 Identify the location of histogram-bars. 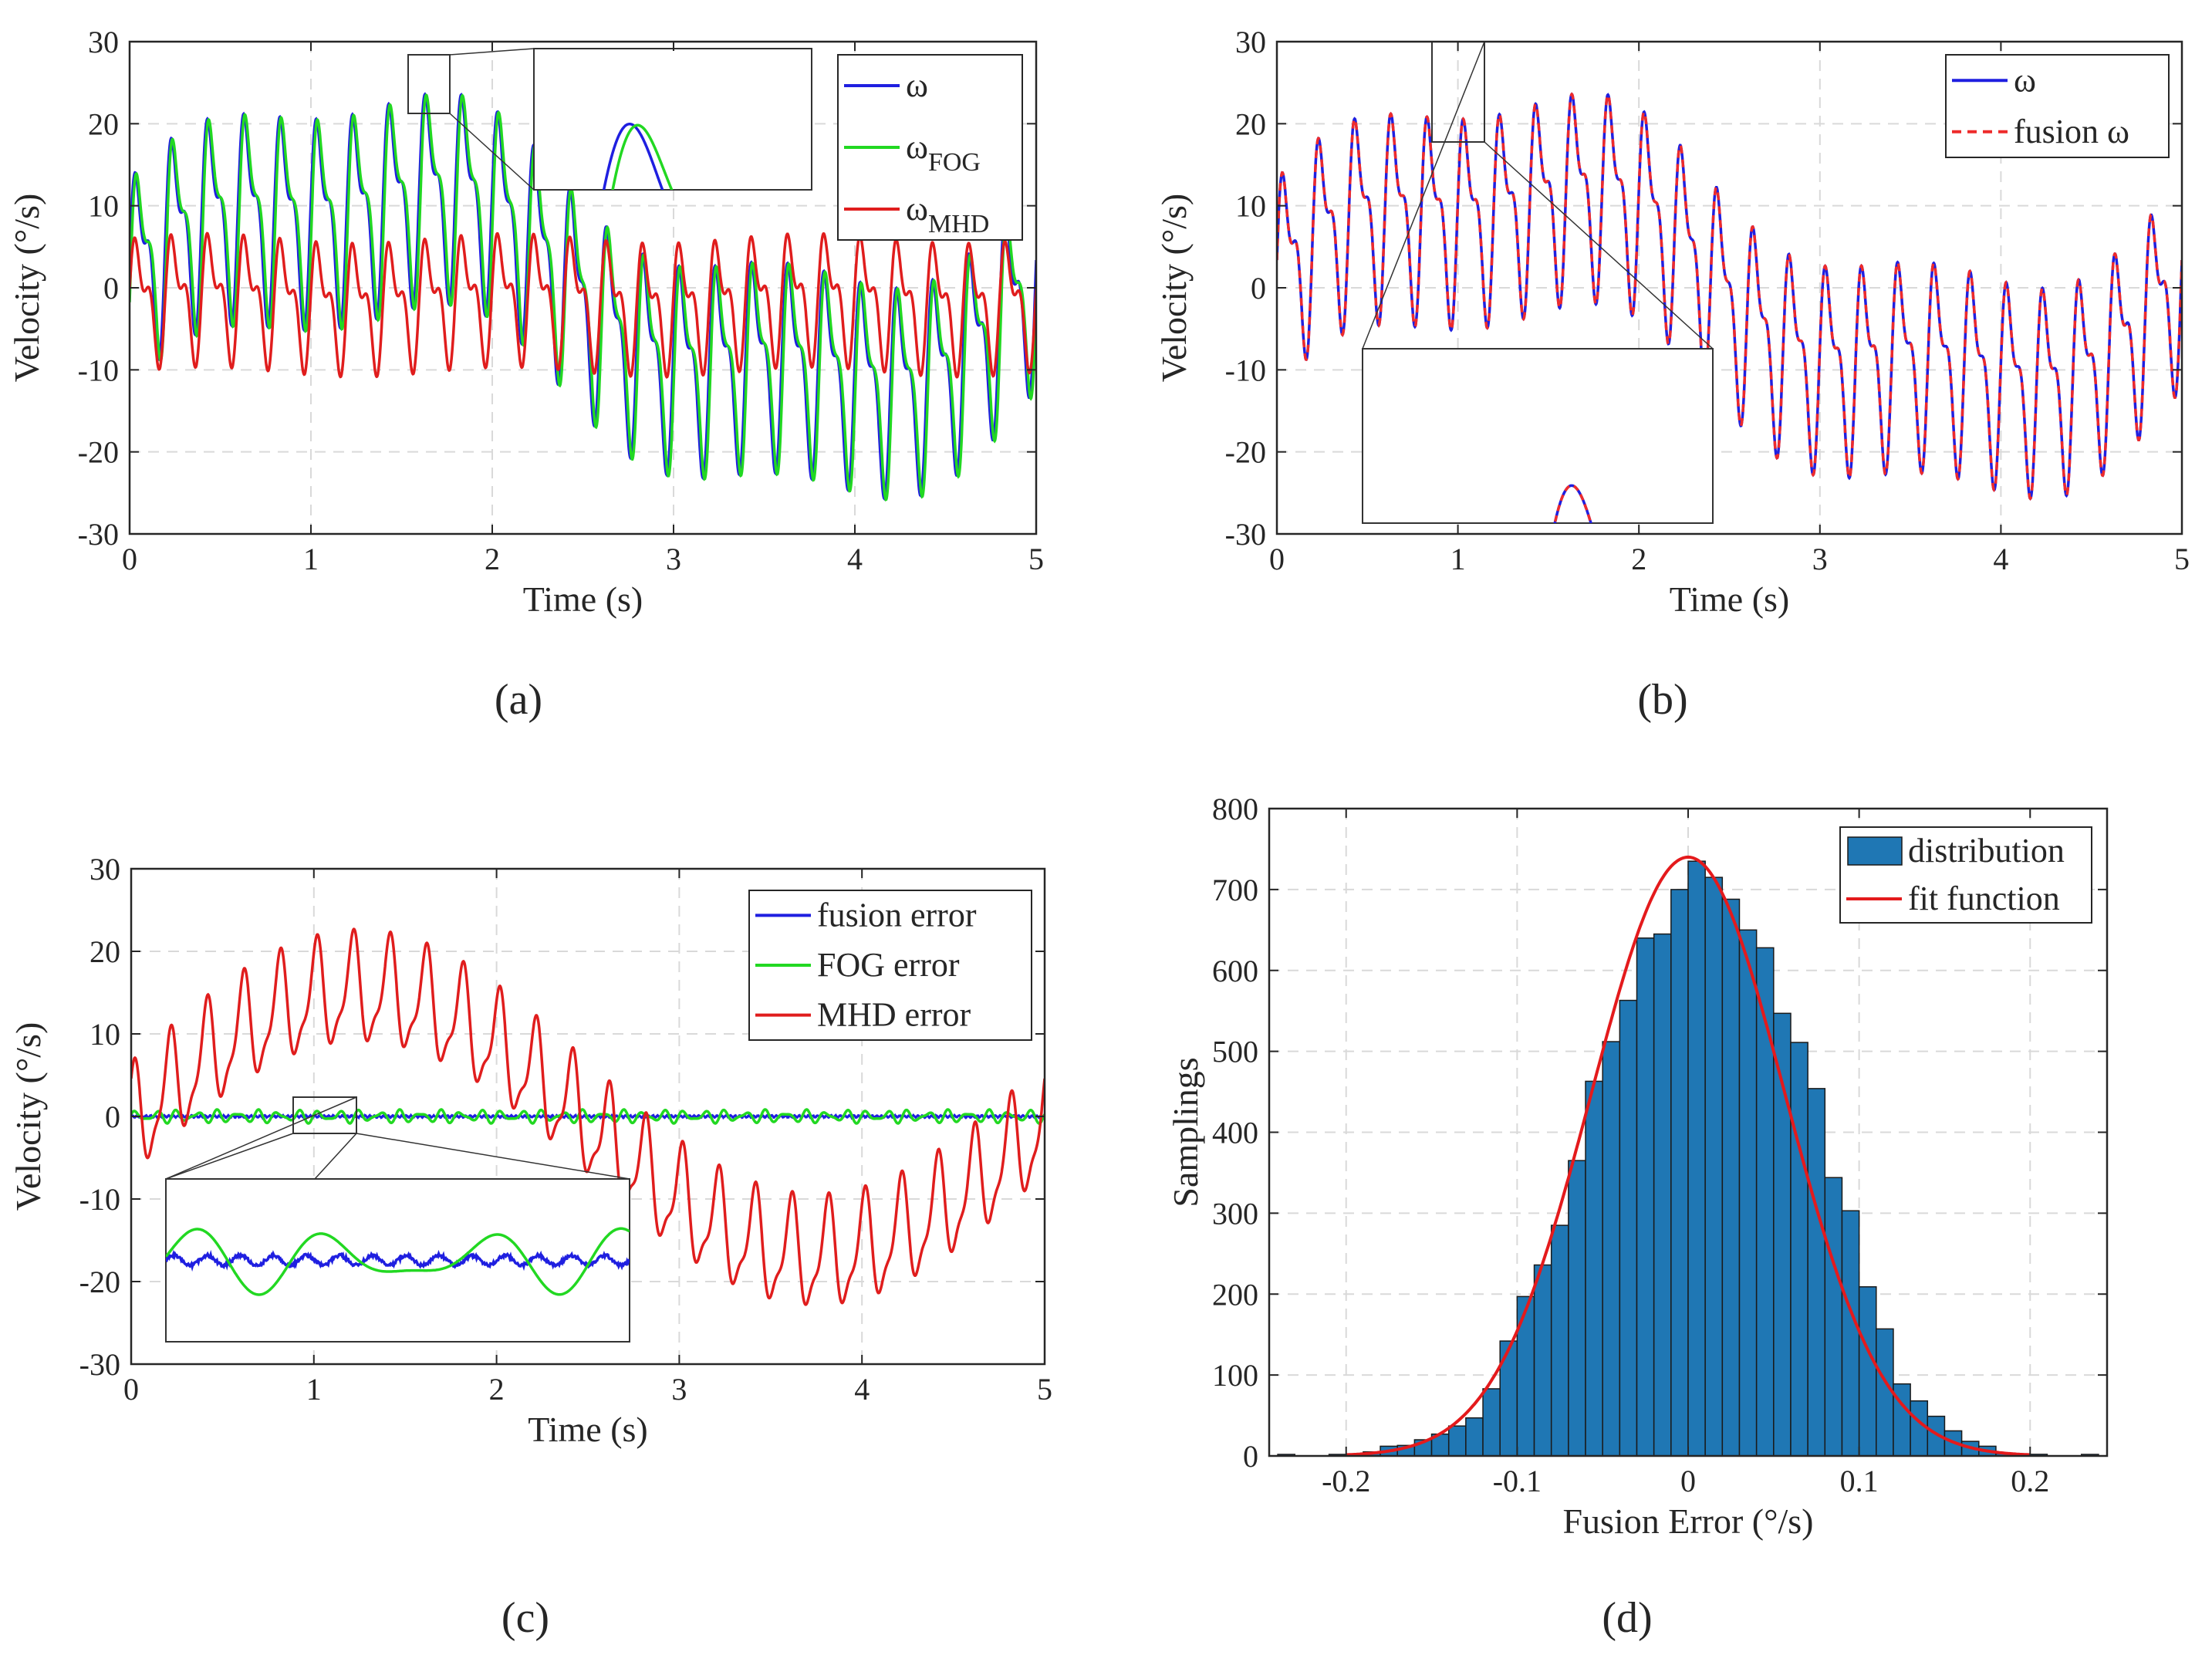
(1688, 1158).